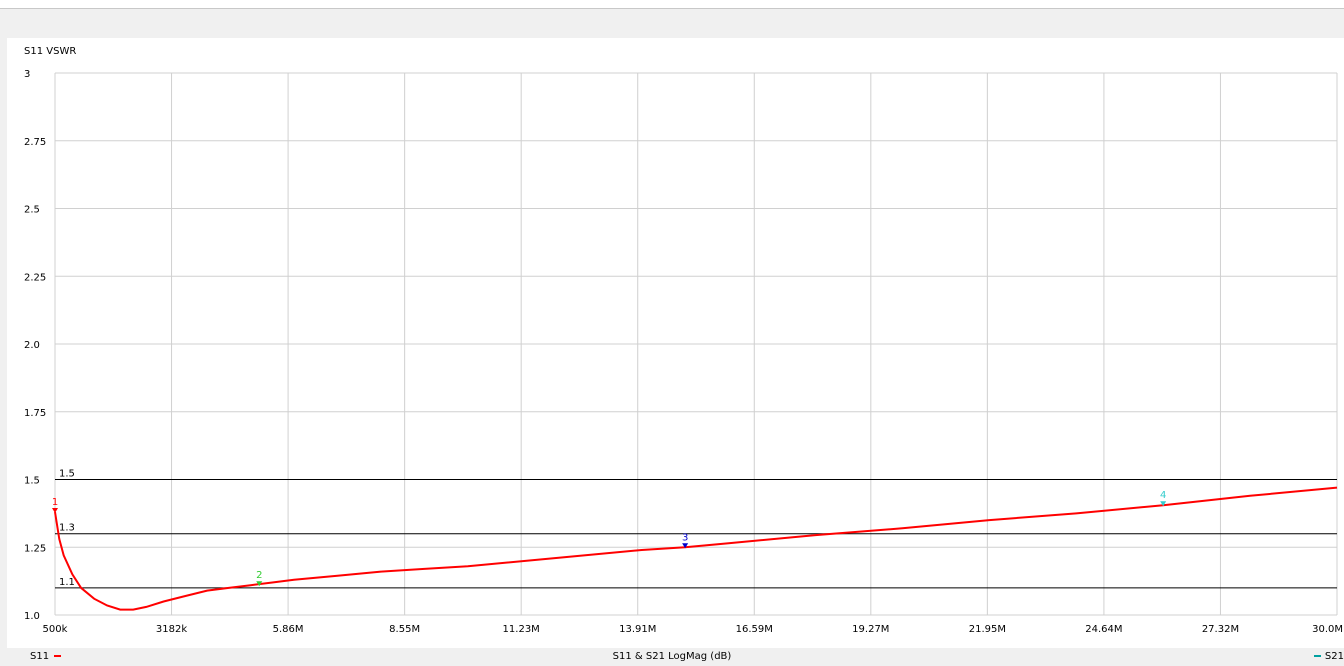 The height and width of the screenshot is (666, 1344). What do you see at coordinates (55, 502) in the screenshot?
I see `marker-1-label: 1` at bounding box center [55, 502].